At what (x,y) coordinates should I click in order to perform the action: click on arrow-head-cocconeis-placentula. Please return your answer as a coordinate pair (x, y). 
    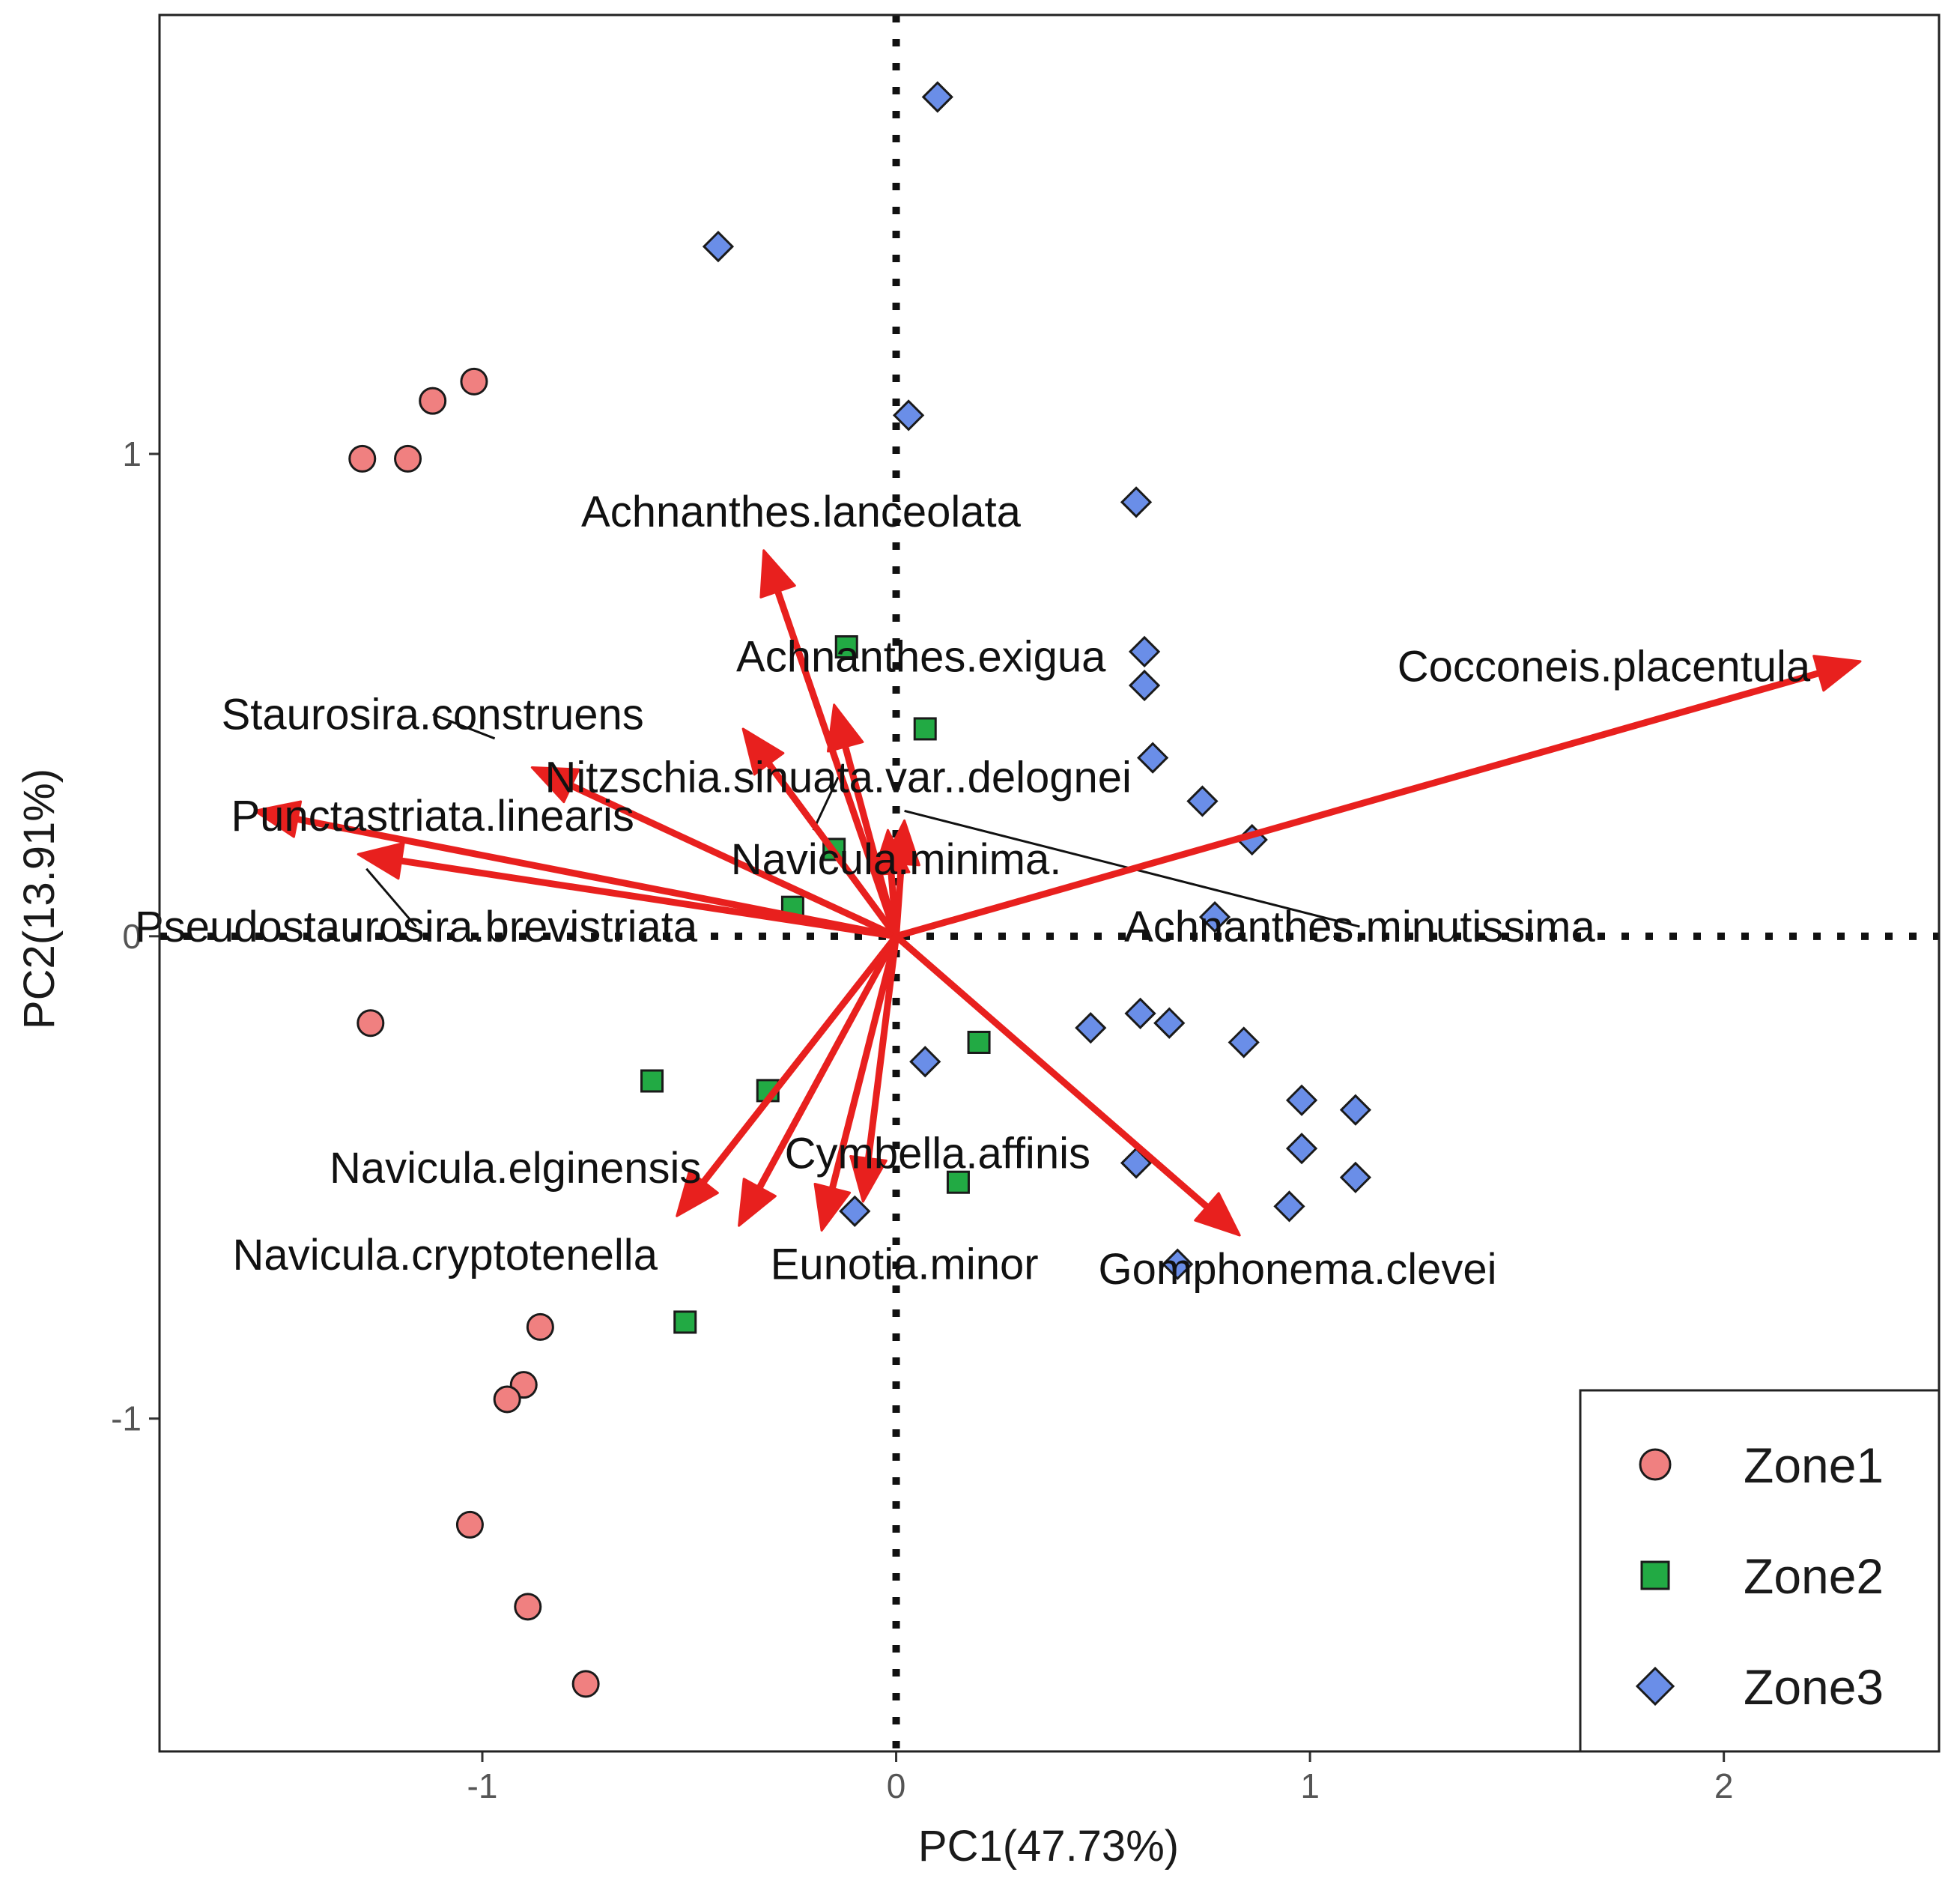
    Looking at the image, I should click on (1837, 673).